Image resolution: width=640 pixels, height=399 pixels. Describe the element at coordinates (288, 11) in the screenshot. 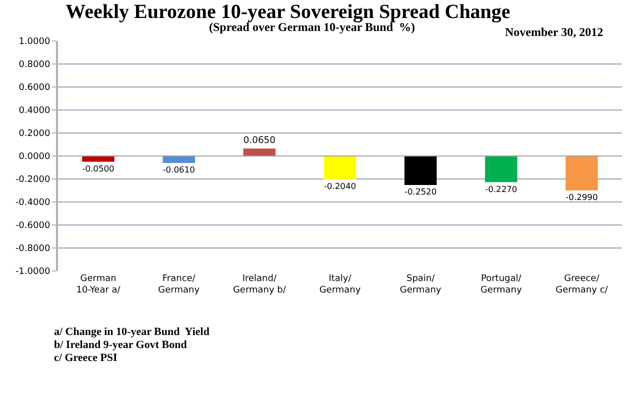

I see `chart-title: Weekly Eurozone 10-year Sovereign Spread Change` at that location.